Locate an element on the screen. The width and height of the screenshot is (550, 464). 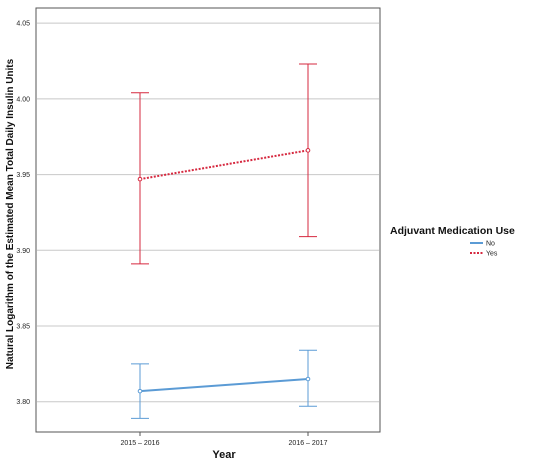
legend-label: Yes is located at coordinates (492, 254).